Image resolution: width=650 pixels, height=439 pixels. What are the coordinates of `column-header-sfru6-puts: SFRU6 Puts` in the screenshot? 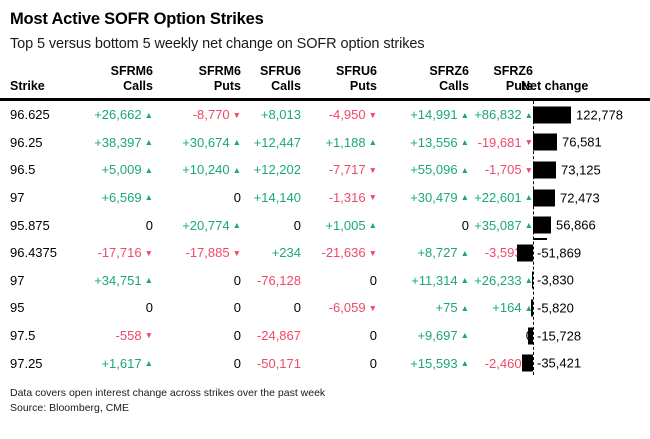 It's located at (356, 78).